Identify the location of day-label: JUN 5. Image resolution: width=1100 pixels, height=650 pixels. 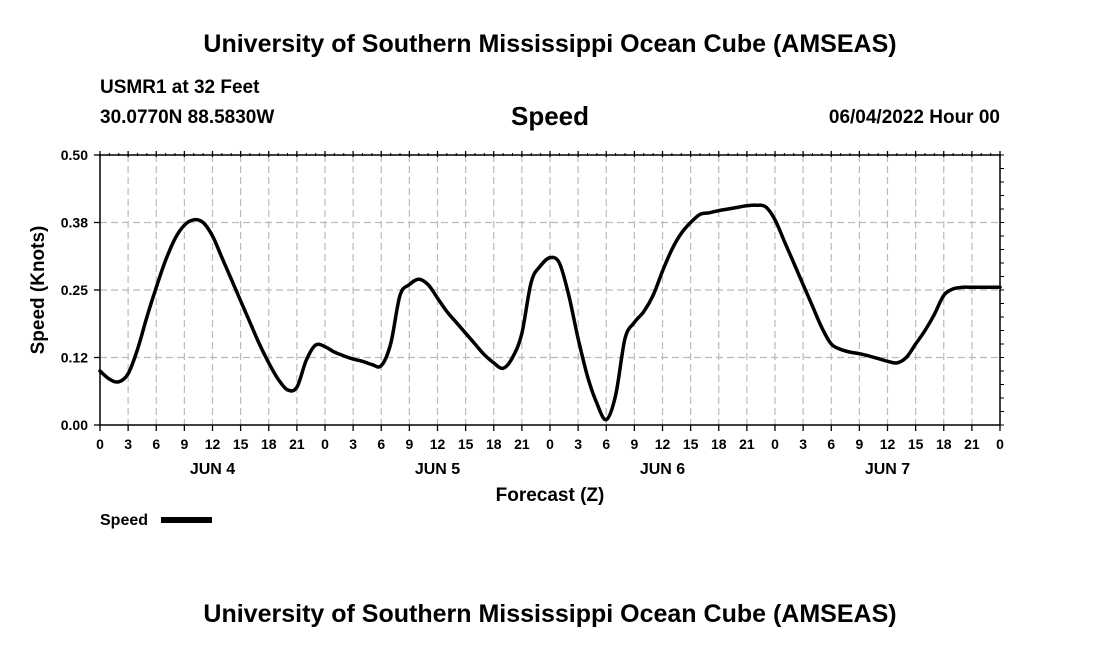
(437, 469).